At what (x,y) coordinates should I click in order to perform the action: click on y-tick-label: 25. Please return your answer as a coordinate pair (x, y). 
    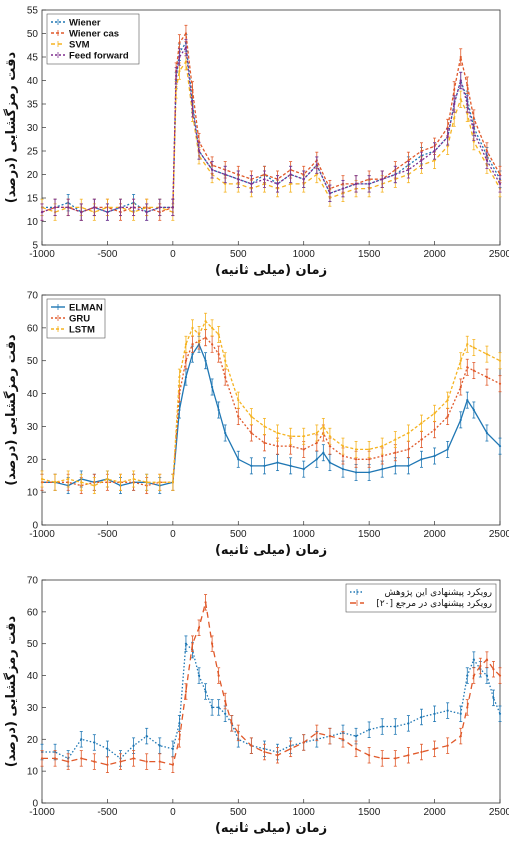
    Looking at the image, I should click on (33, 152).